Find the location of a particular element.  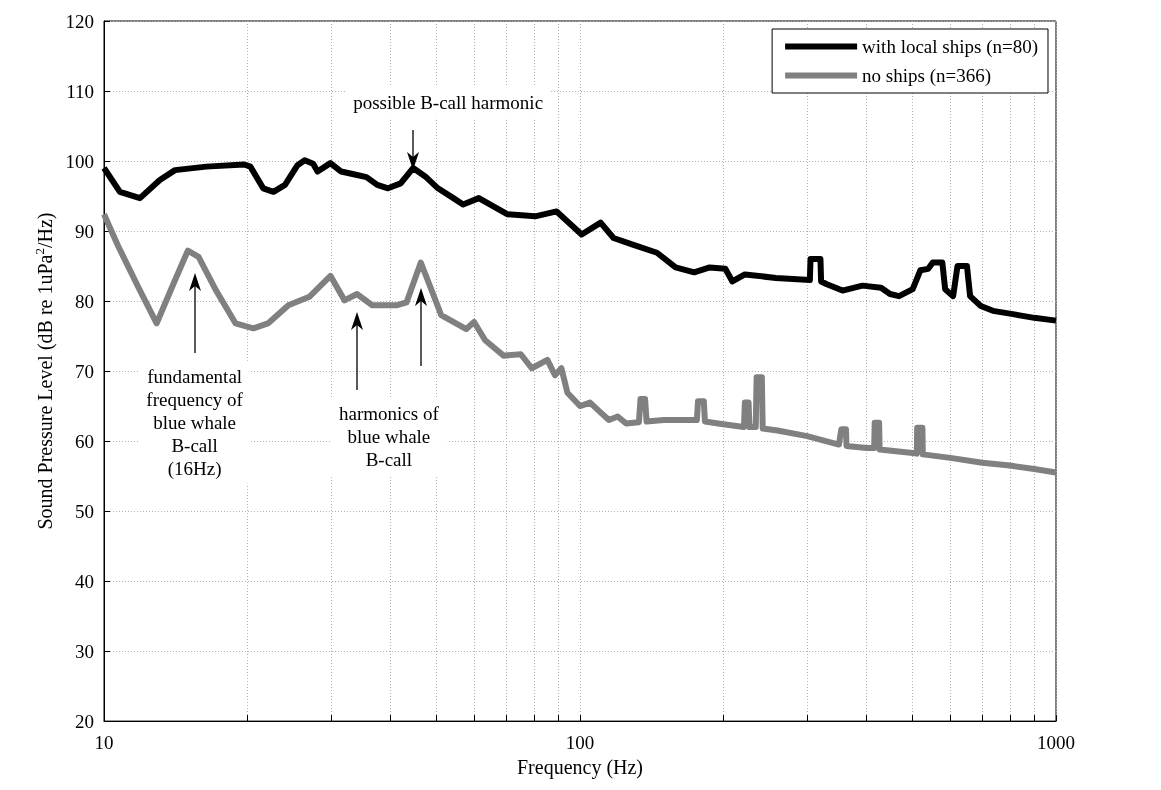

y-tick-label: 60 is located at coordinates (84, 441).